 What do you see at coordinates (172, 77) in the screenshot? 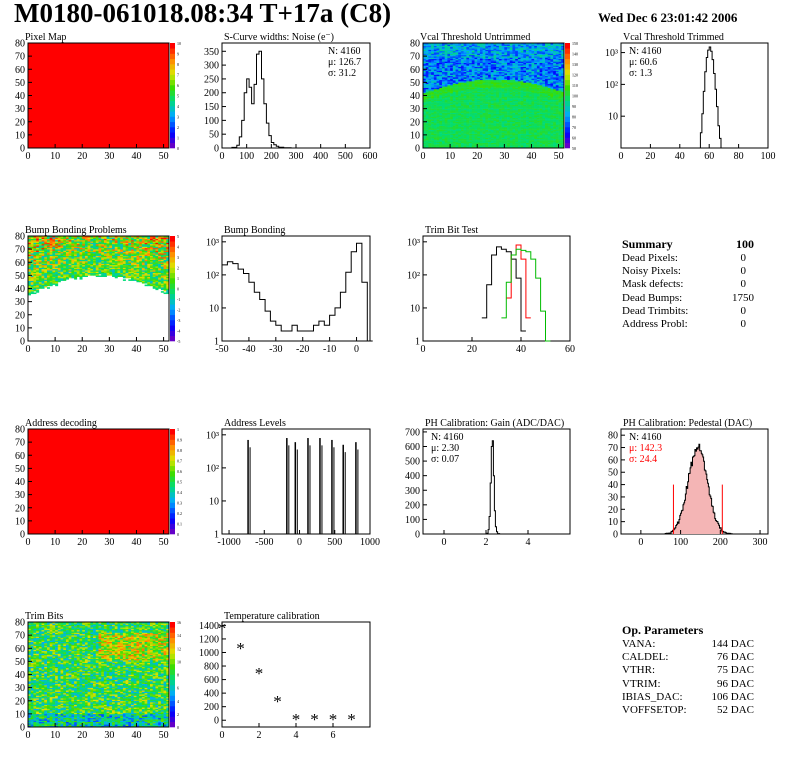
I see `colorbar-segment` at bounding box center [172, 77].